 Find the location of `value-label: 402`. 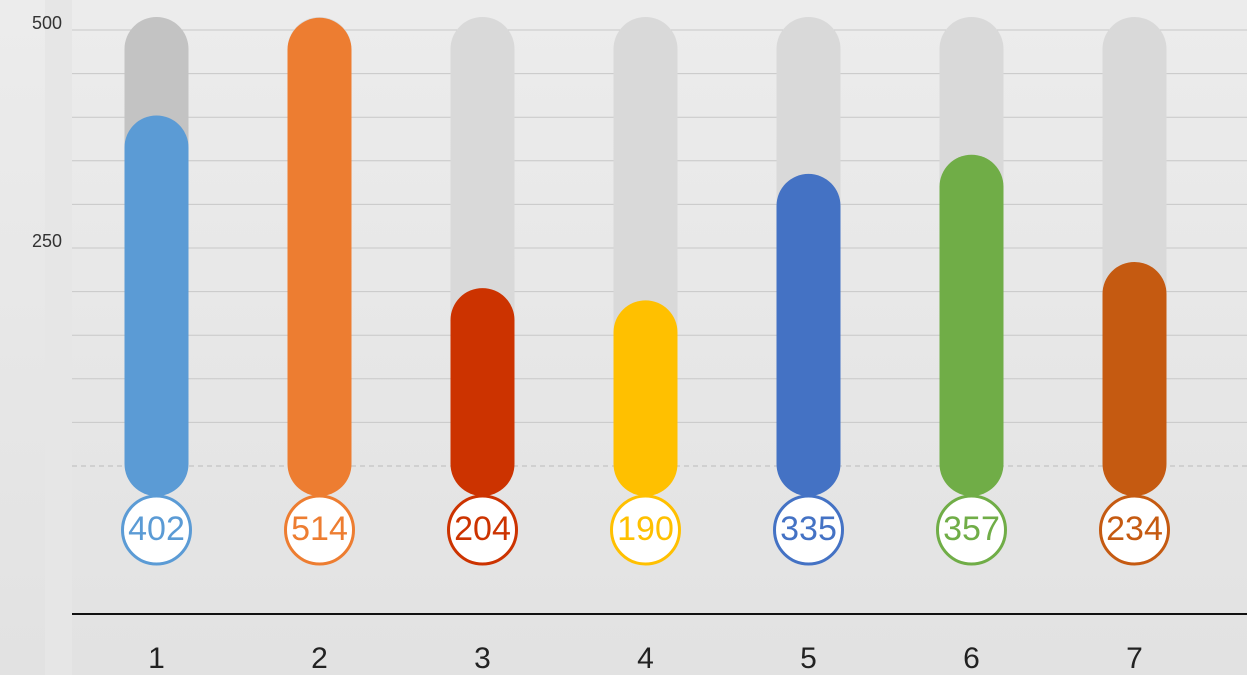

value-label: 402 is located at coordinates (156, 529).